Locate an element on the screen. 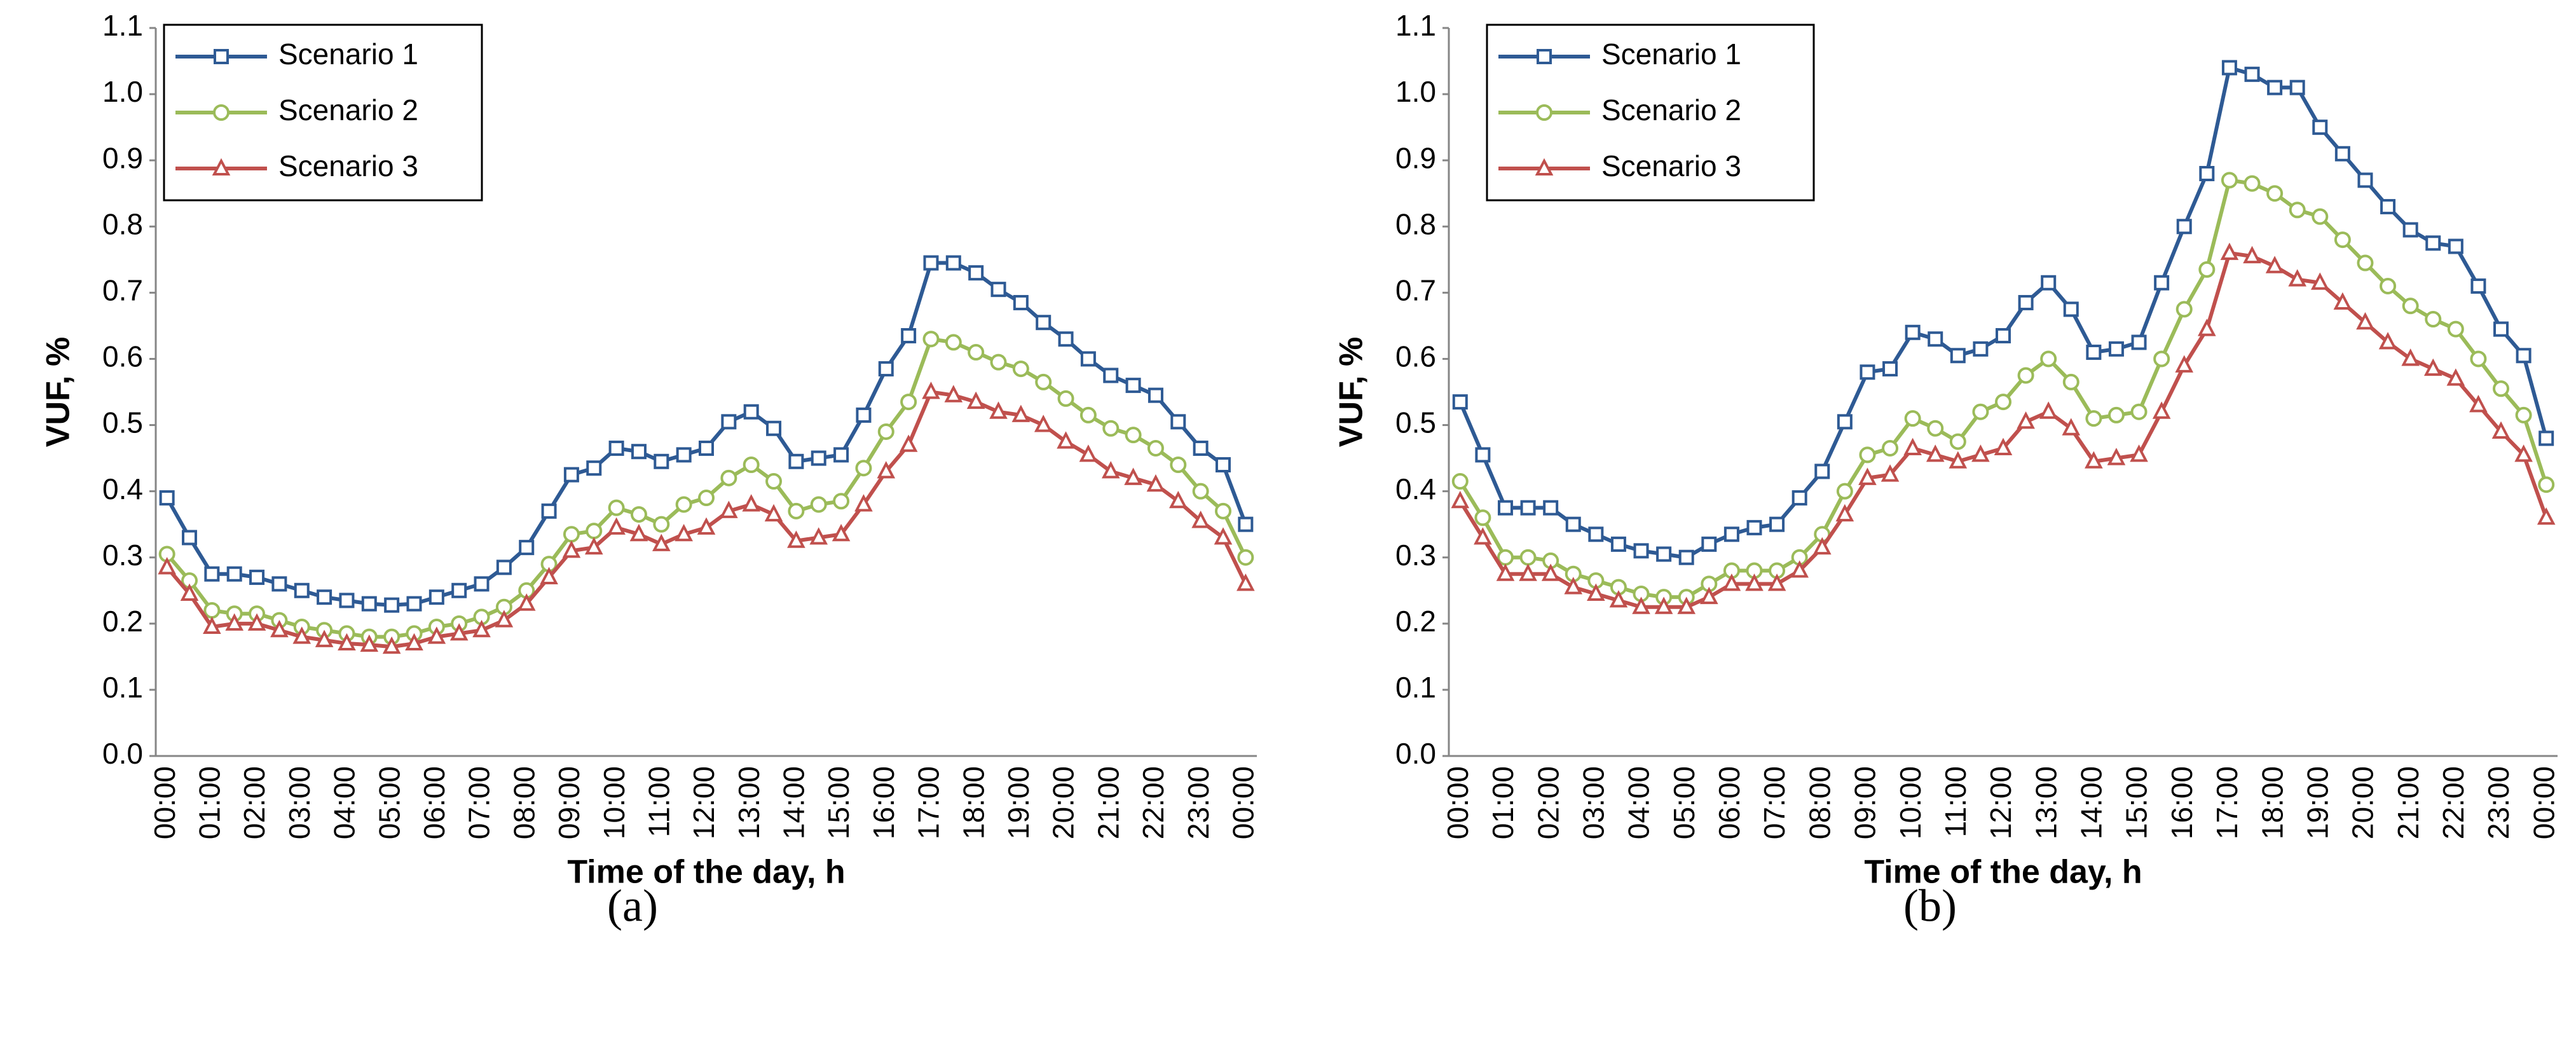  legend: Scenario 1 Scenario 2 Scenario 3 is located at coordinates (1650, 113).